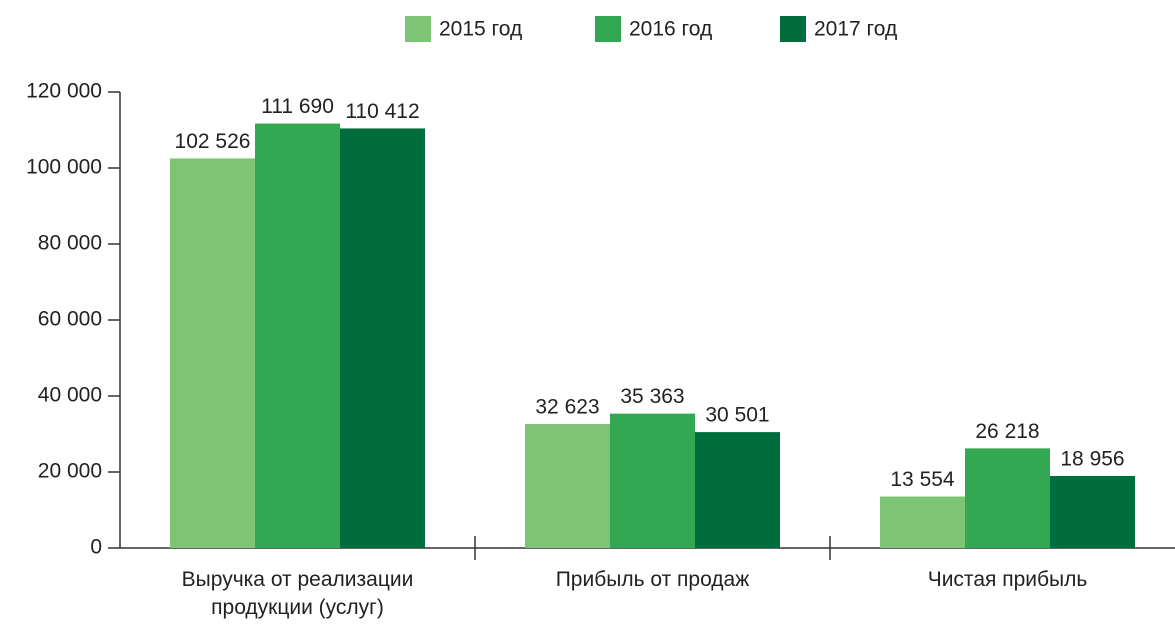 This screenshot has width=1175, height=628. What do you see at coordinates (64, 167) in the screenshot?
I see `y-tick-label: 100 000` at bounding box center [64, 167].